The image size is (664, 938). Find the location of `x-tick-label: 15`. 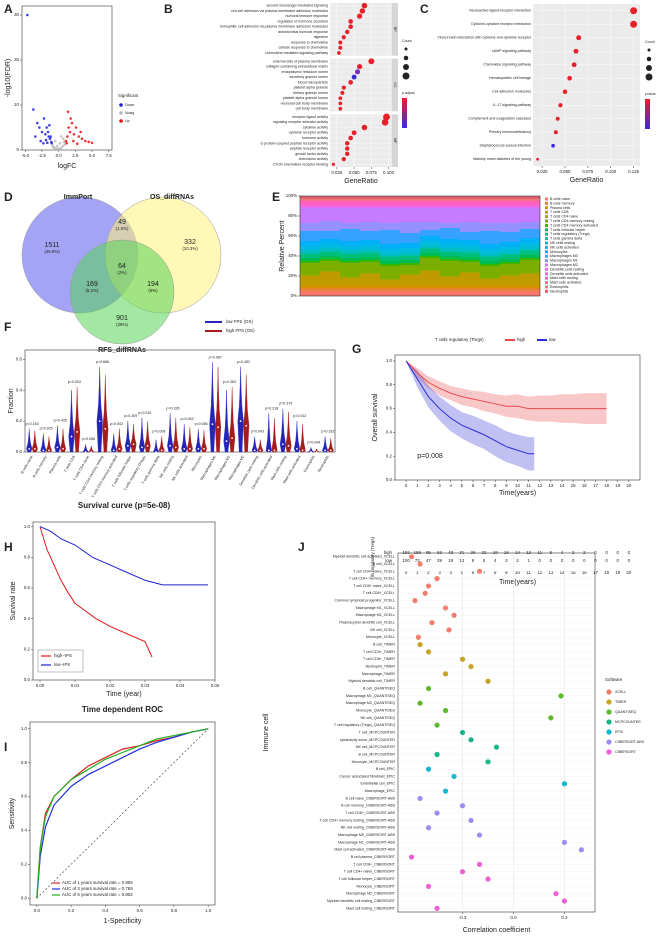

x-tick-label: 15 is located at coordinates (573, 485).